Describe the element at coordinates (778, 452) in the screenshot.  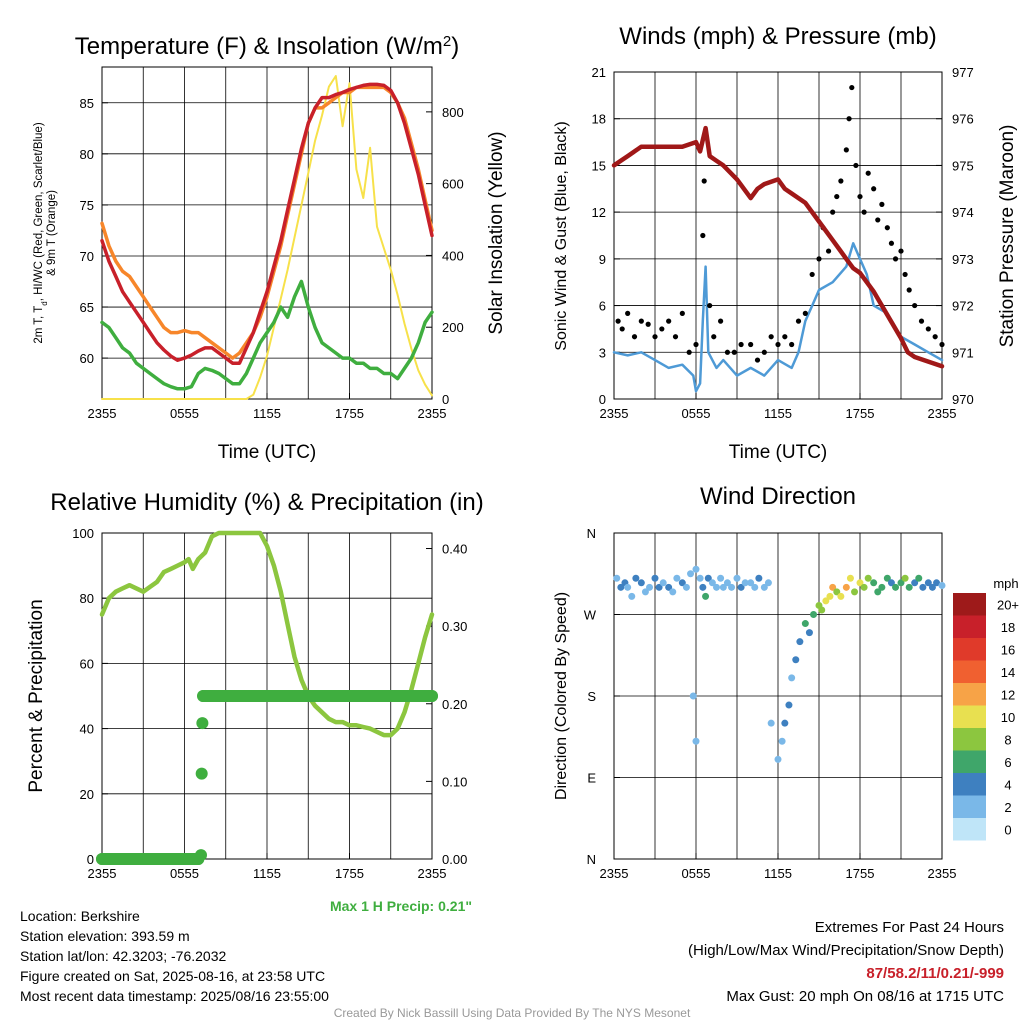
I see `x-axis-label: Time (UTC)` at that location.